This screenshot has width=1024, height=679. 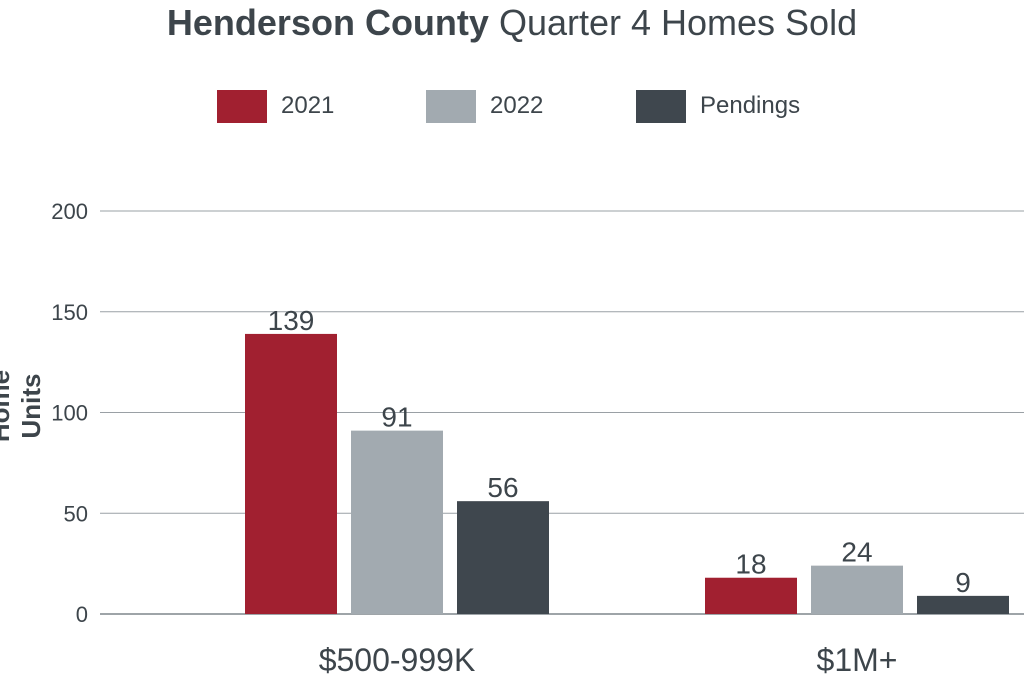 What do you see at coordinates (517, 105) in the screenshot?
I see `legend-label-2022: 2022` at bounding box center [517, 105].